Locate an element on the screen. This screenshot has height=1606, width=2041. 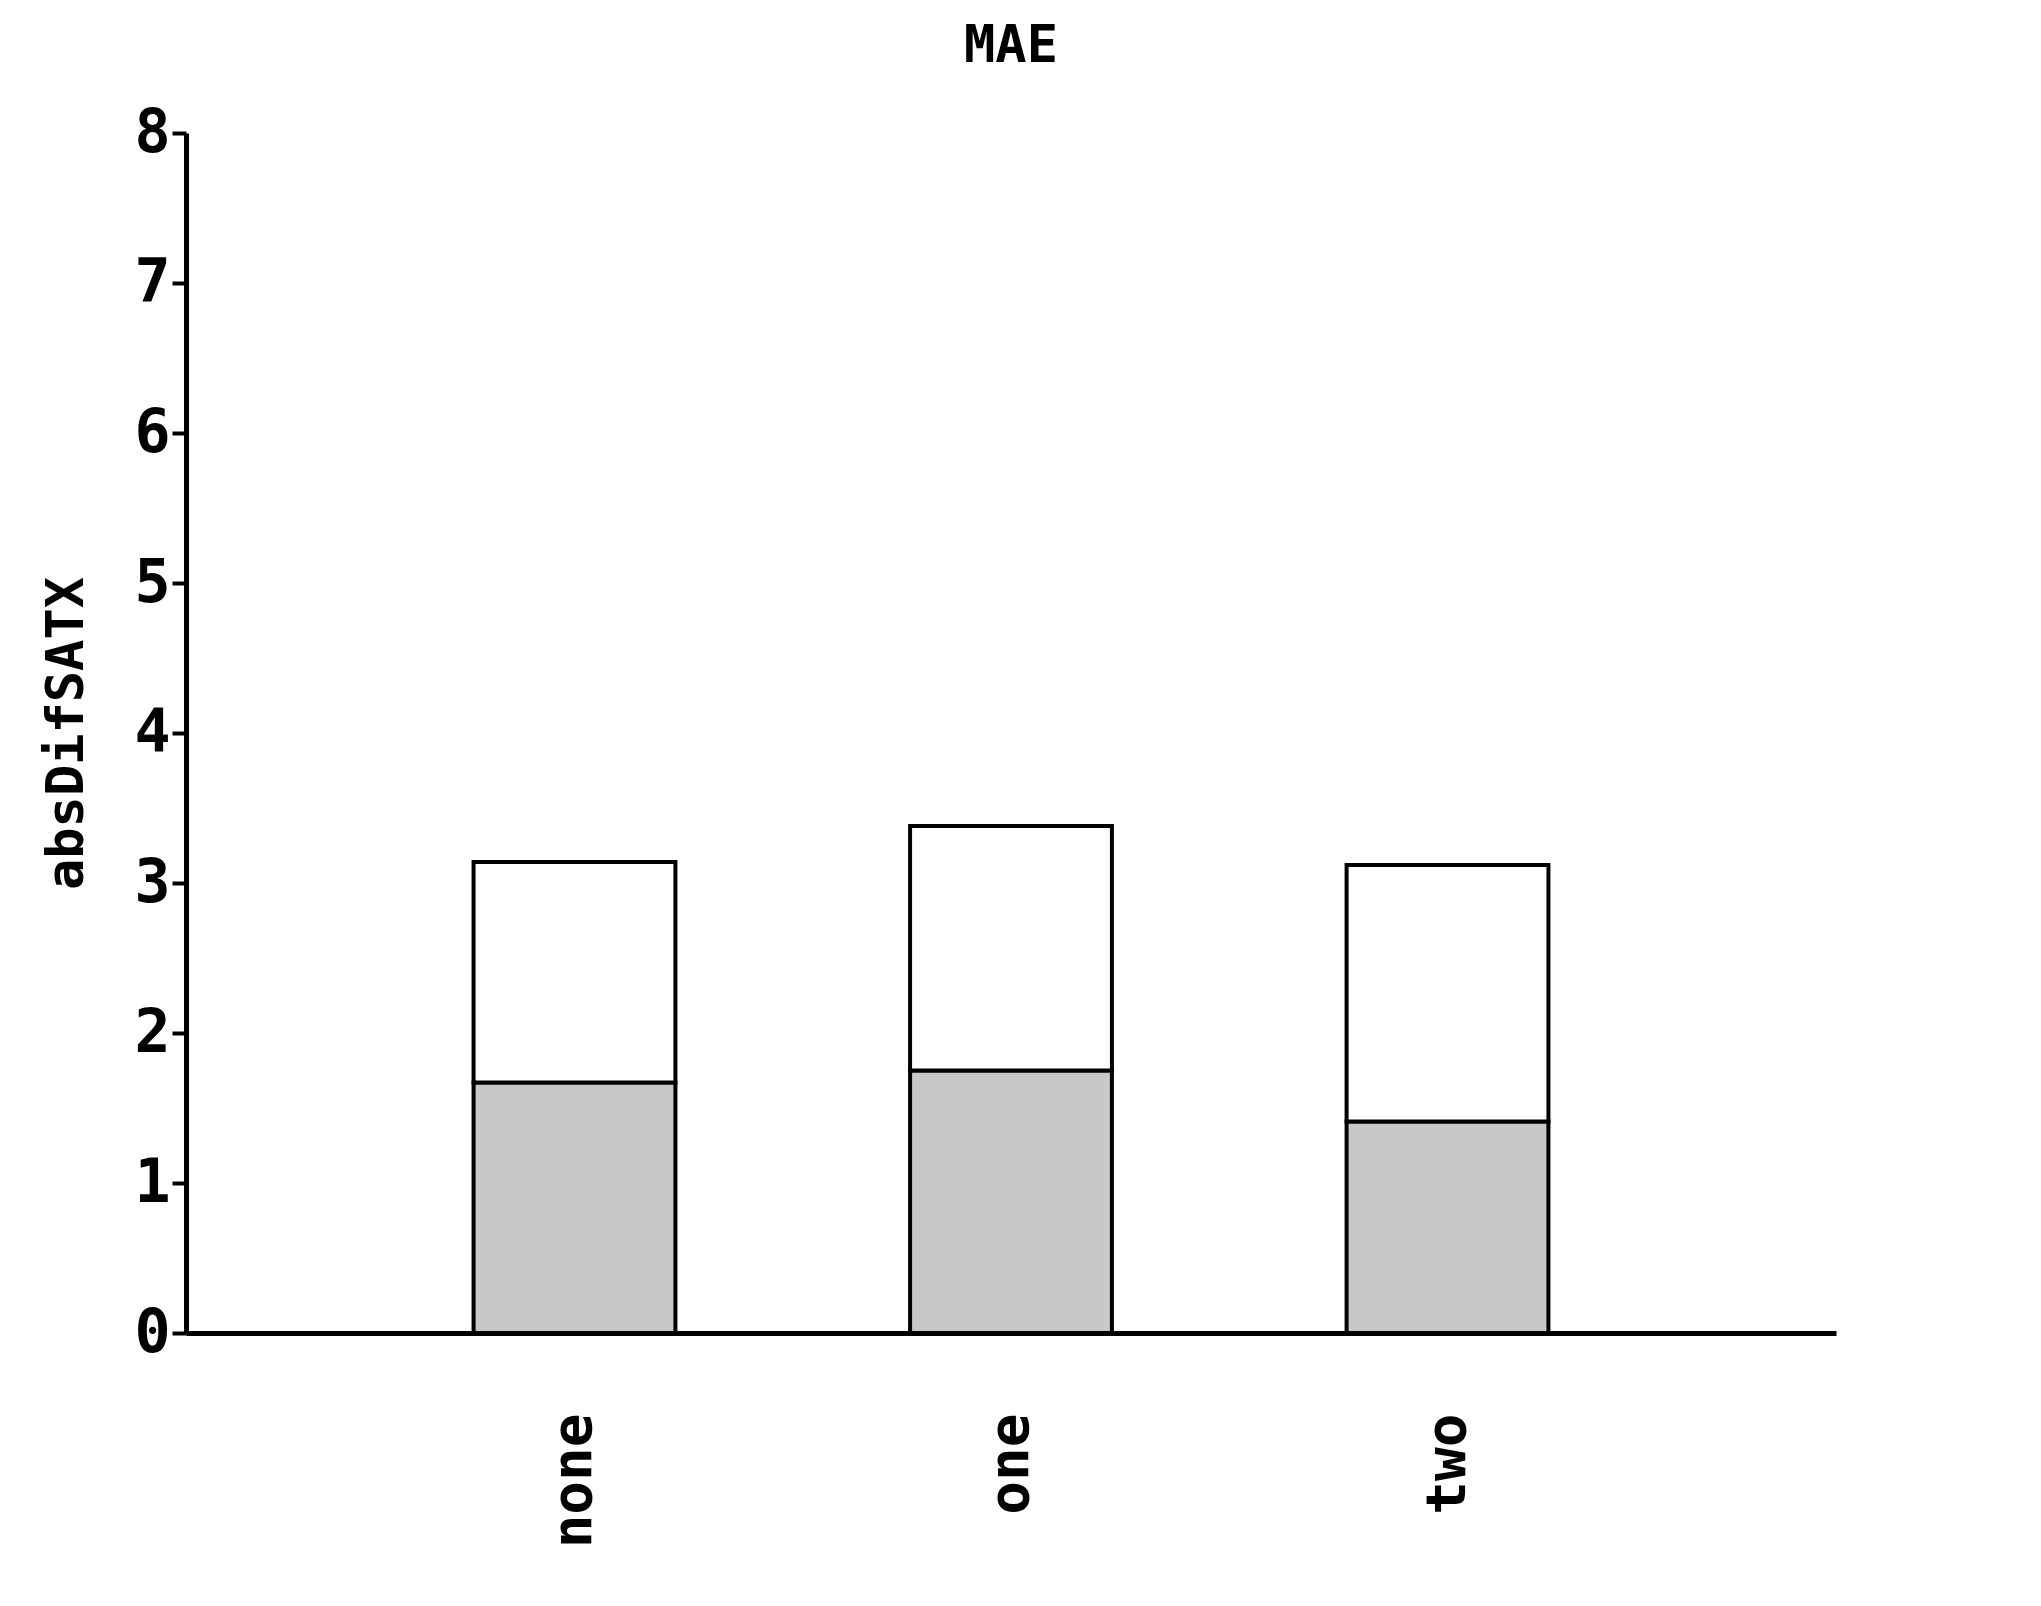
y-tick-label: 8 is located at coordinates (152, 130).